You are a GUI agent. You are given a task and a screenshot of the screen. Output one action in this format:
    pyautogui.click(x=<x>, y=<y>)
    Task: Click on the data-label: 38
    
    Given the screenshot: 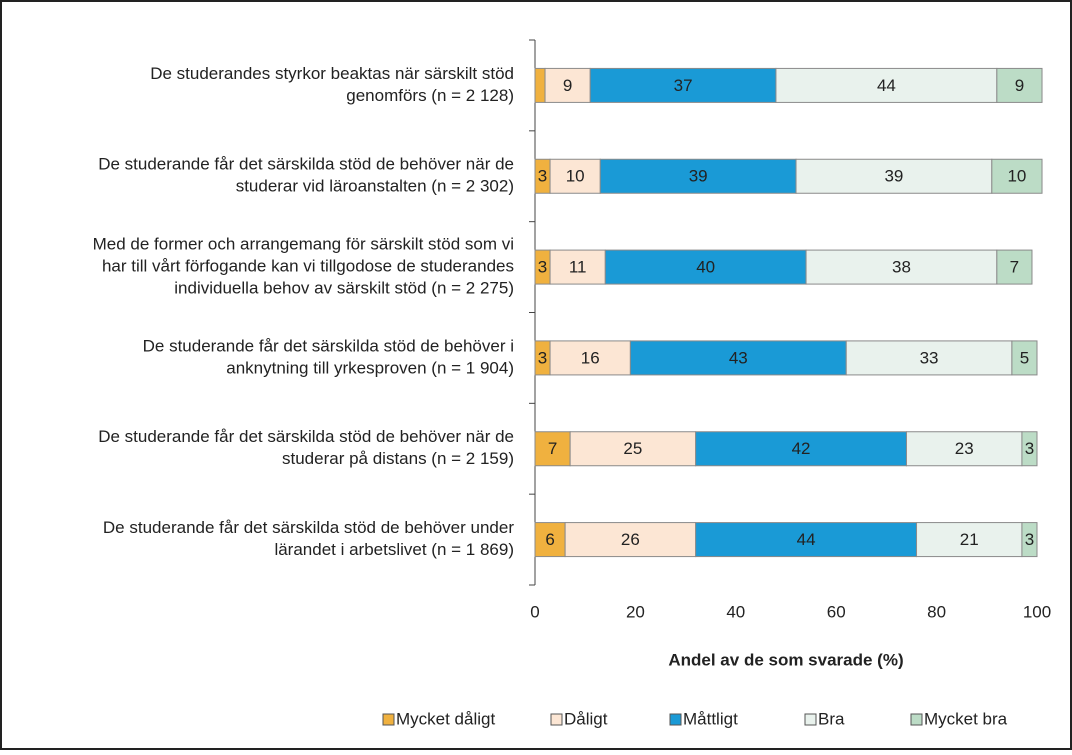 What is the action you would take?
    pyautogui.click(x=901, y=267)
    